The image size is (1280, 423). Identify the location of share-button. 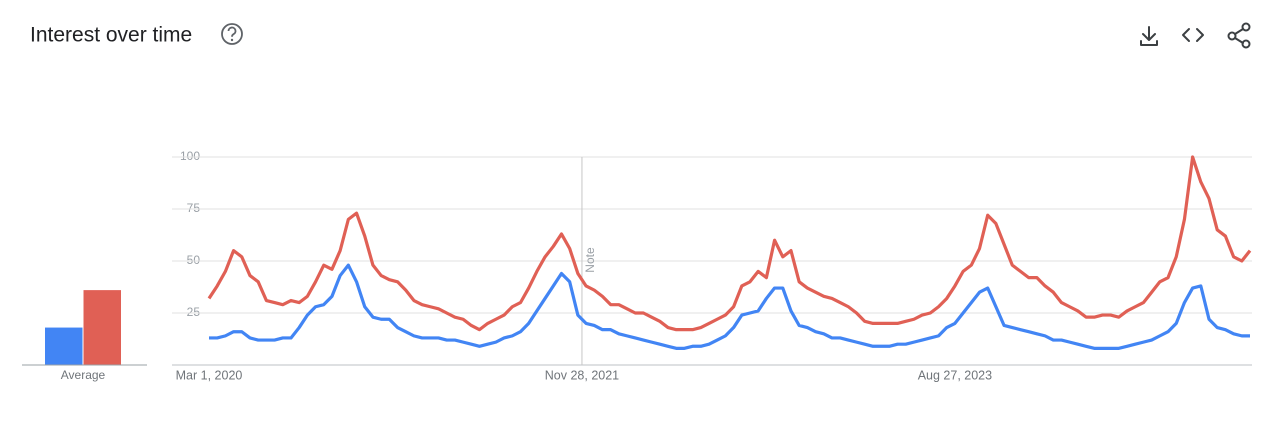
(1239, 35).